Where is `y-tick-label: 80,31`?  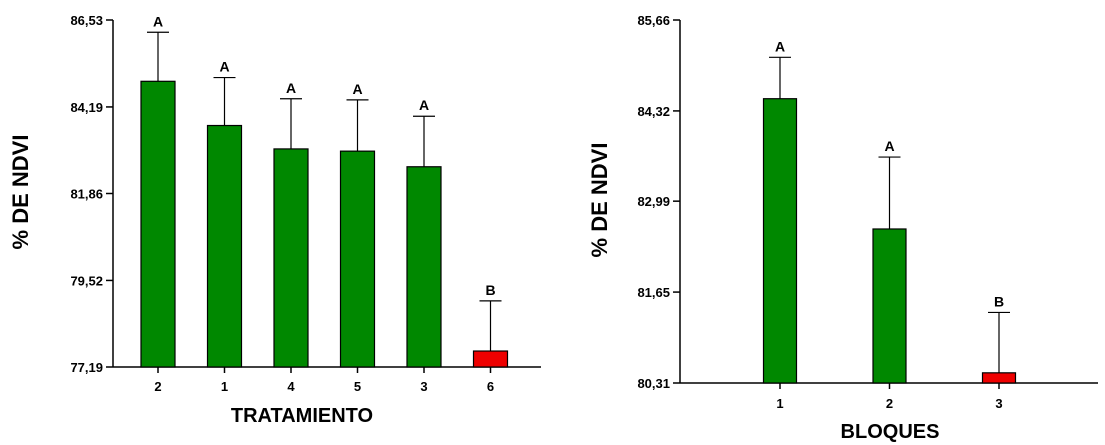 y-tick-label: 80,31 is located at coordinates (653, 383).